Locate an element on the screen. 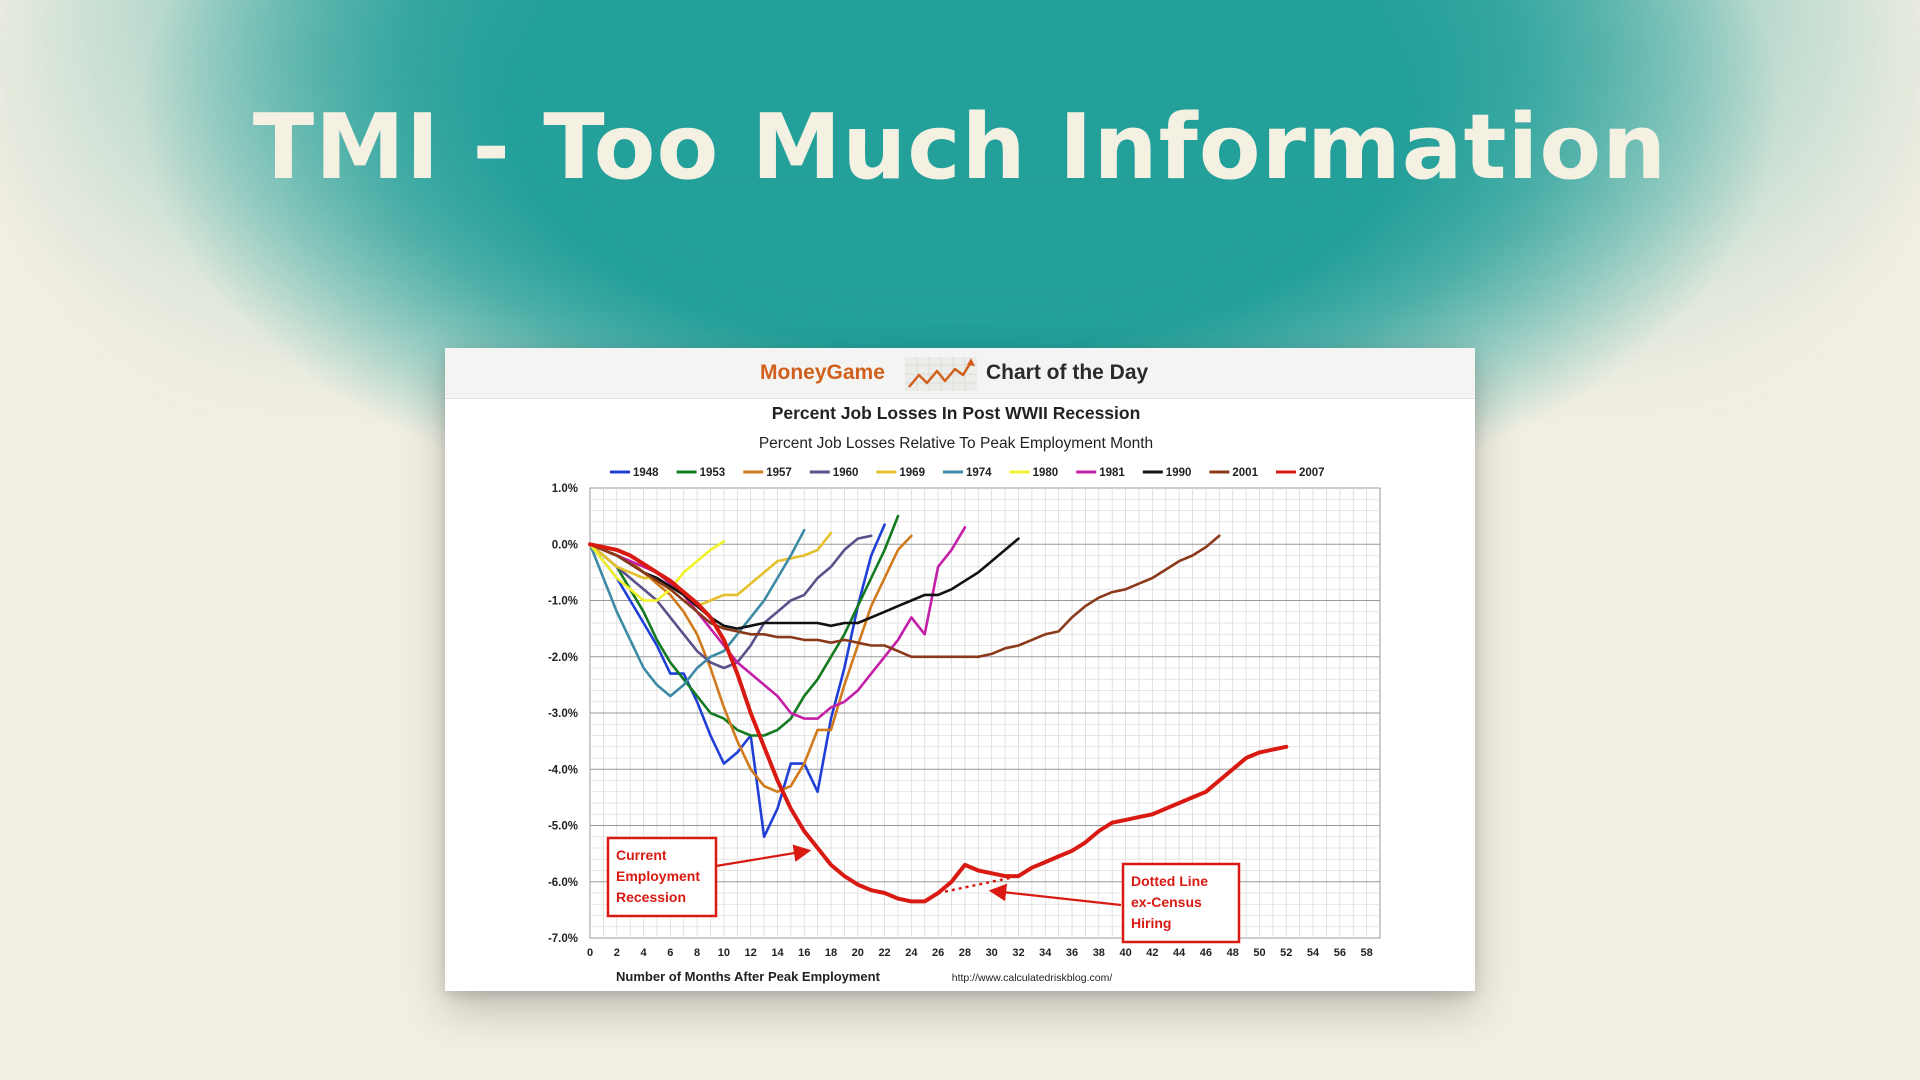  annotation-text-dotted: Dotted Line is located at coordinates (1169, 881).